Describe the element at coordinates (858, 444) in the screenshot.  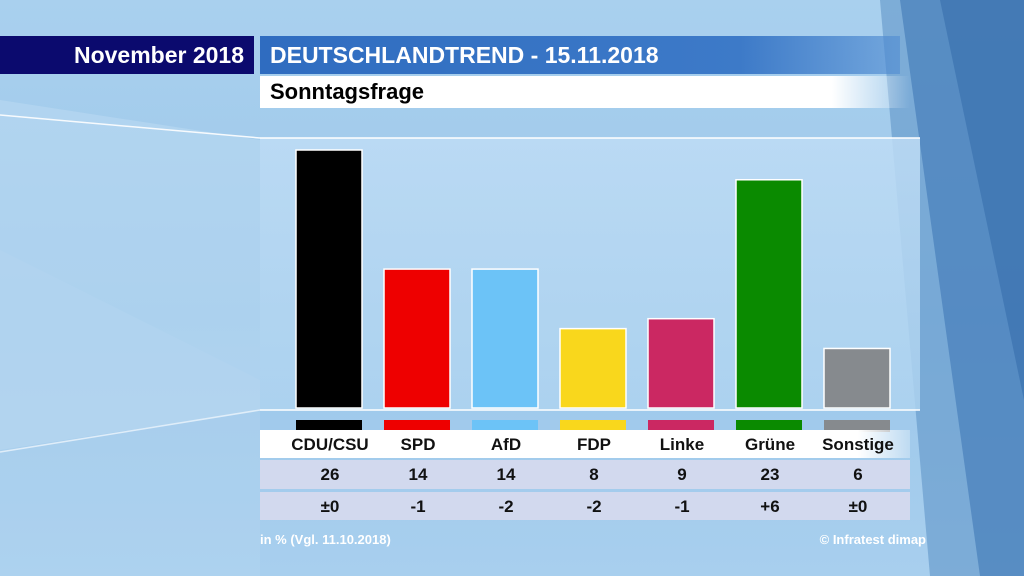
I see `party-label: Sonstige` at that location.